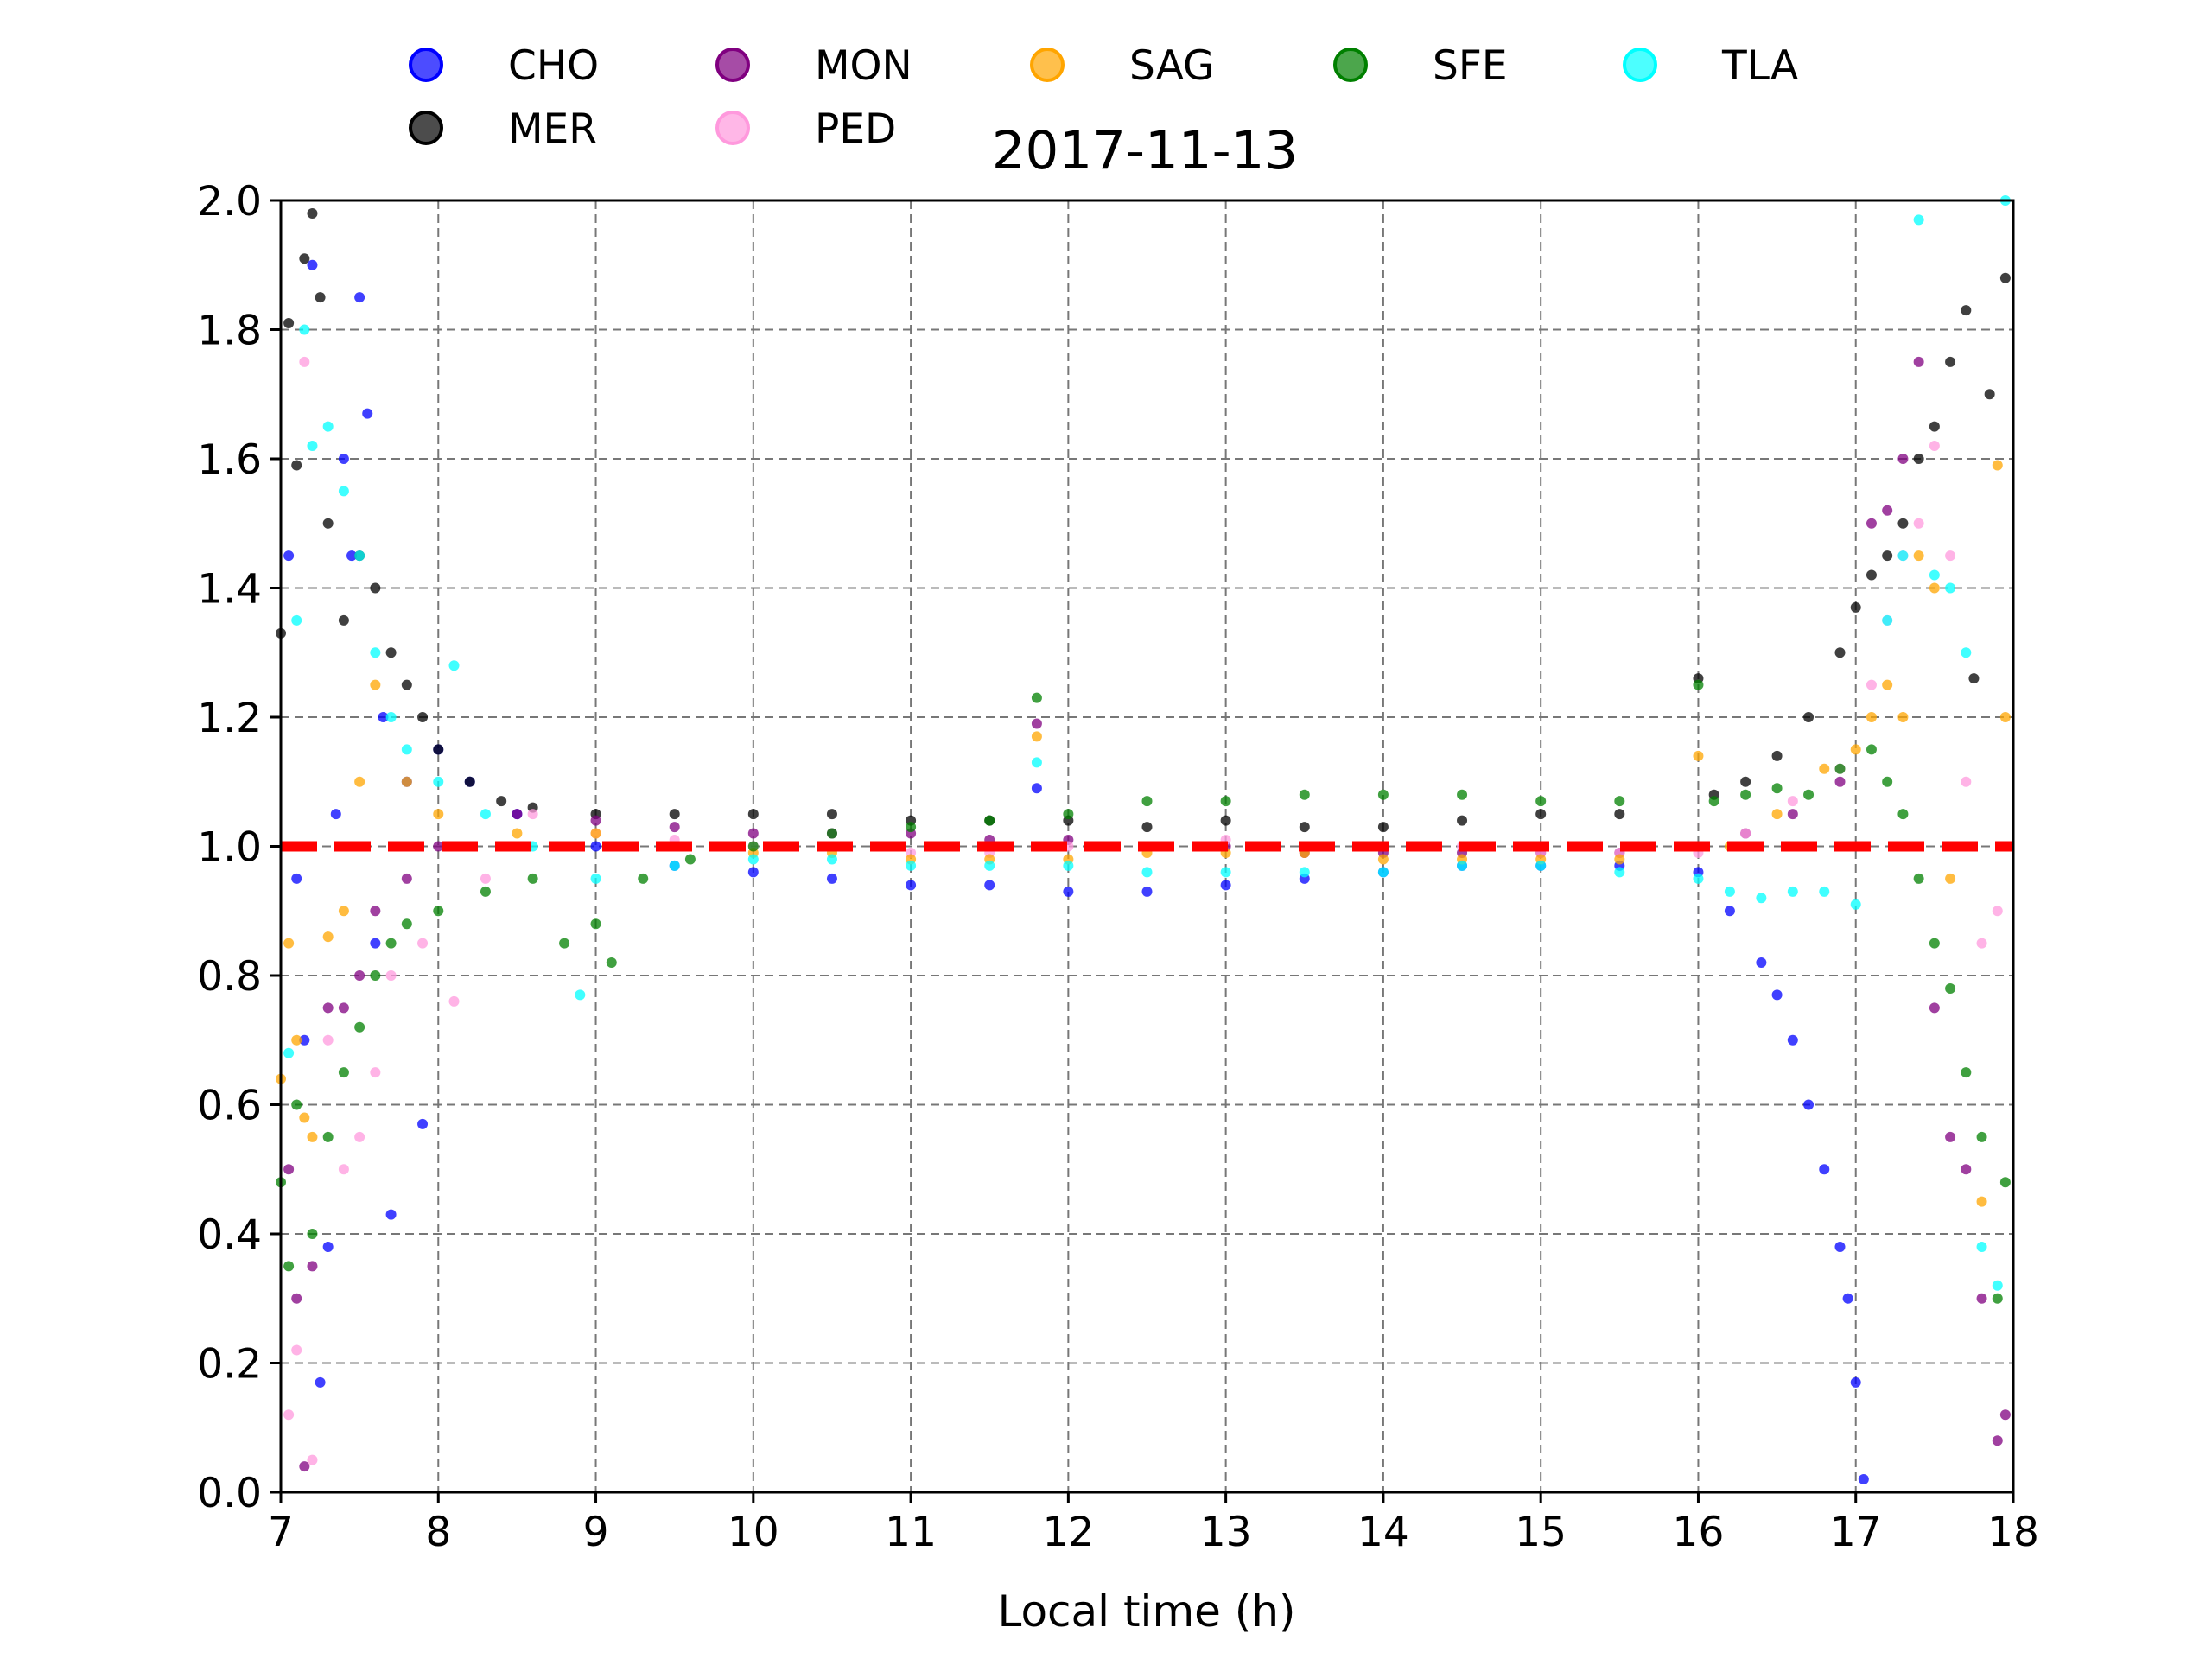 The width and height of the screenshot is (2212, 1659). I want to click on legend-item-tla: TLA, so click(1710, 66).